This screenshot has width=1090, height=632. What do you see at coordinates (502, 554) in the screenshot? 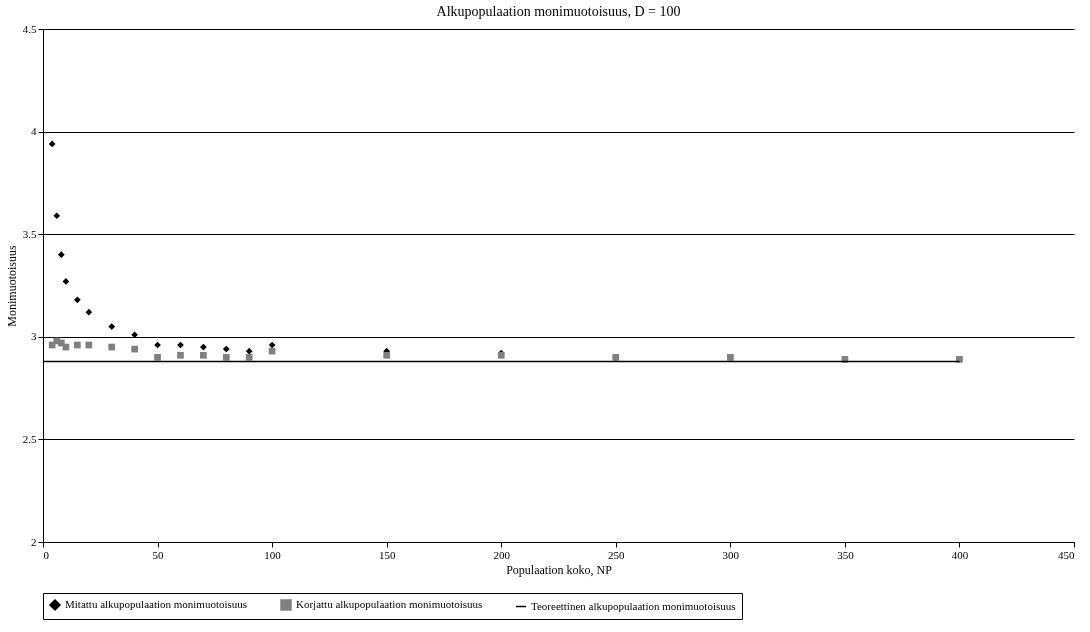
I see `x-tick-label: 200` at bounding box center [502, 554].